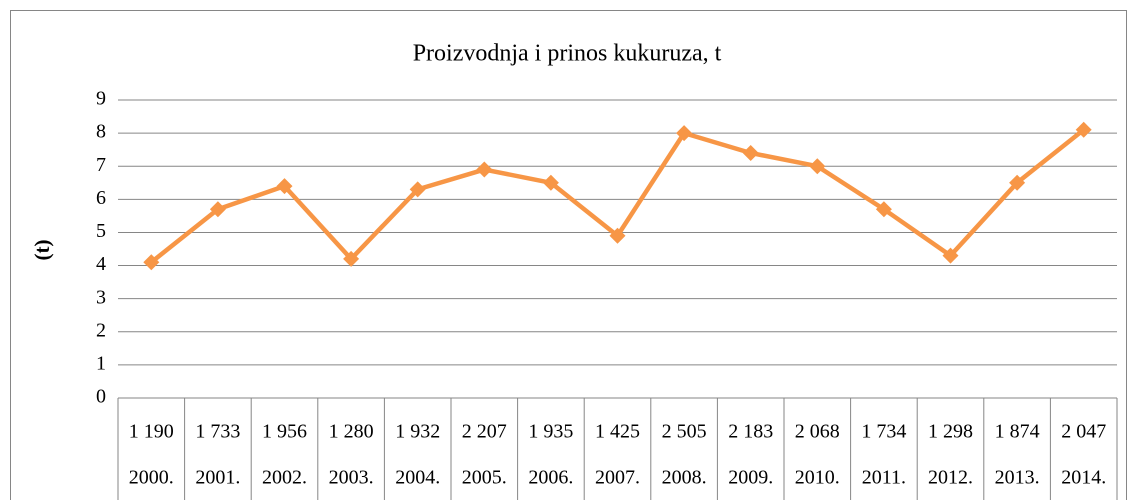 The image size is (1135, 500). Describe the element at coordinates (883, 432) in the screenshot. I see `x-tick-label-production: 1 734` at that location.